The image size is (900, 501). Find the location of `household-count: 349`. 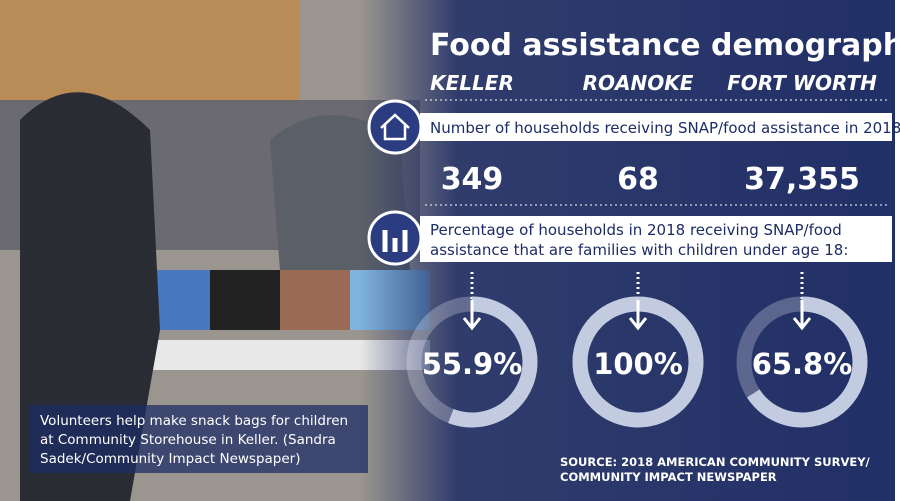

household-count: 349 is located at coordinates (472, 179).